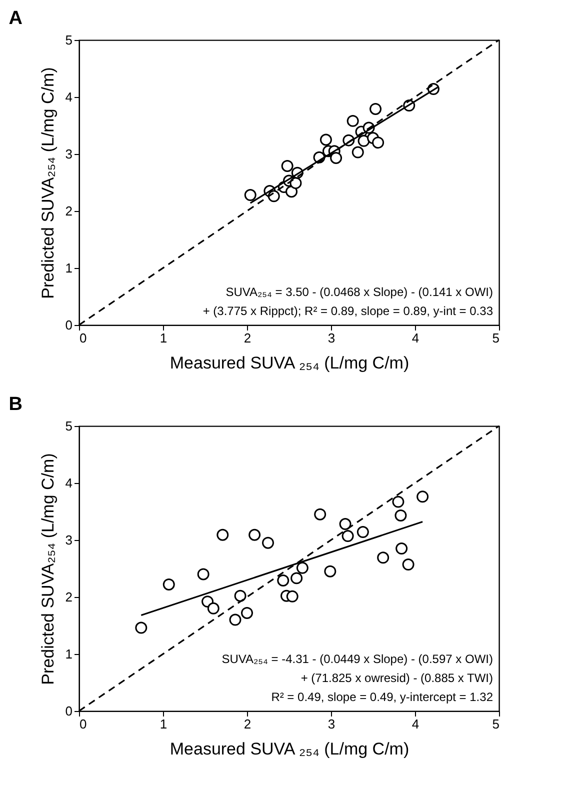 Image resolution: width=574 pixels, height=807 pixels. Describe the element at coordinates (15, 18) in the screenshot. I see `chart-title: A` at that location.